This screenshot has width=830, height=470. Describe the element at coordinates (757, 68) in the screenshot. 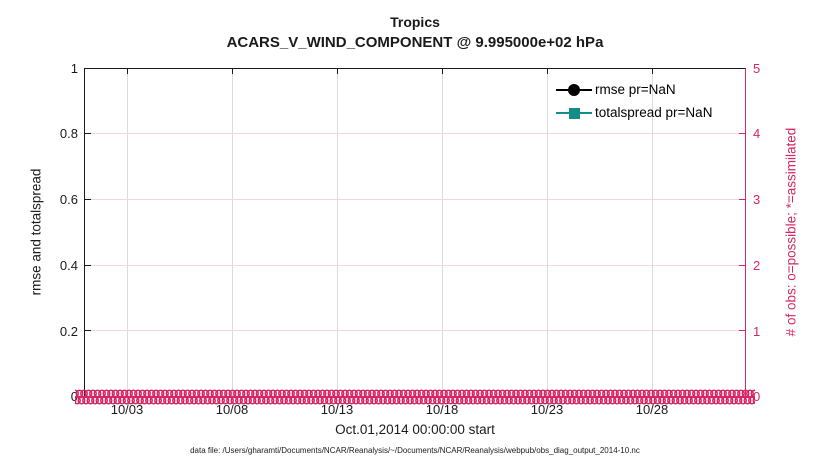

I see `right-ytick-5: 5` at that location.